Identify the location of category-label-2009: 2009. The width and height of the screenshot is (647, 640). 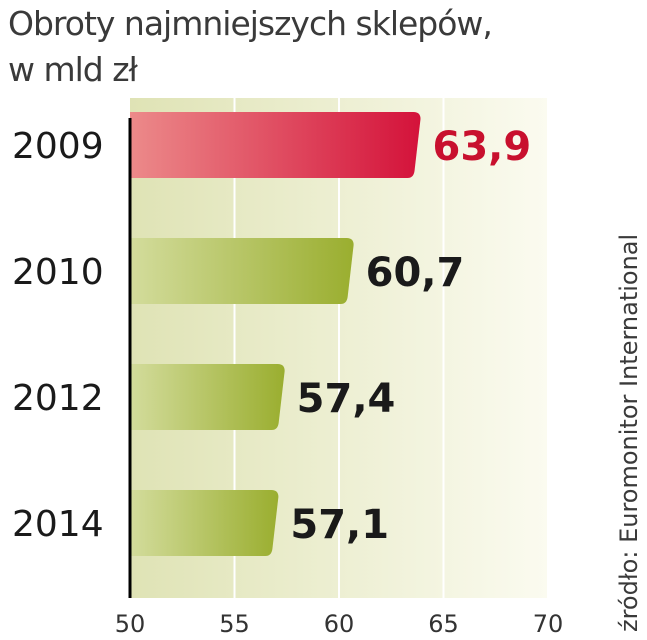
(58, 146).